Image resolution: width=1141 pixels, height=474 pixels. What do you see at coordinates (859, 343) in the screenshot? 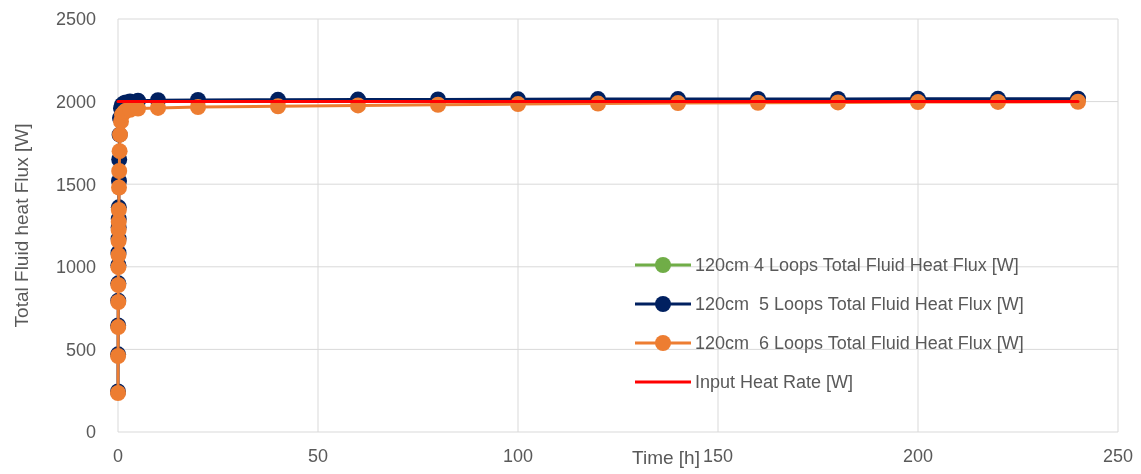
I see `legend-label: 120cm 6 Loops Total Fluid Heat Flux [W]` at bounding box center [859, 343].